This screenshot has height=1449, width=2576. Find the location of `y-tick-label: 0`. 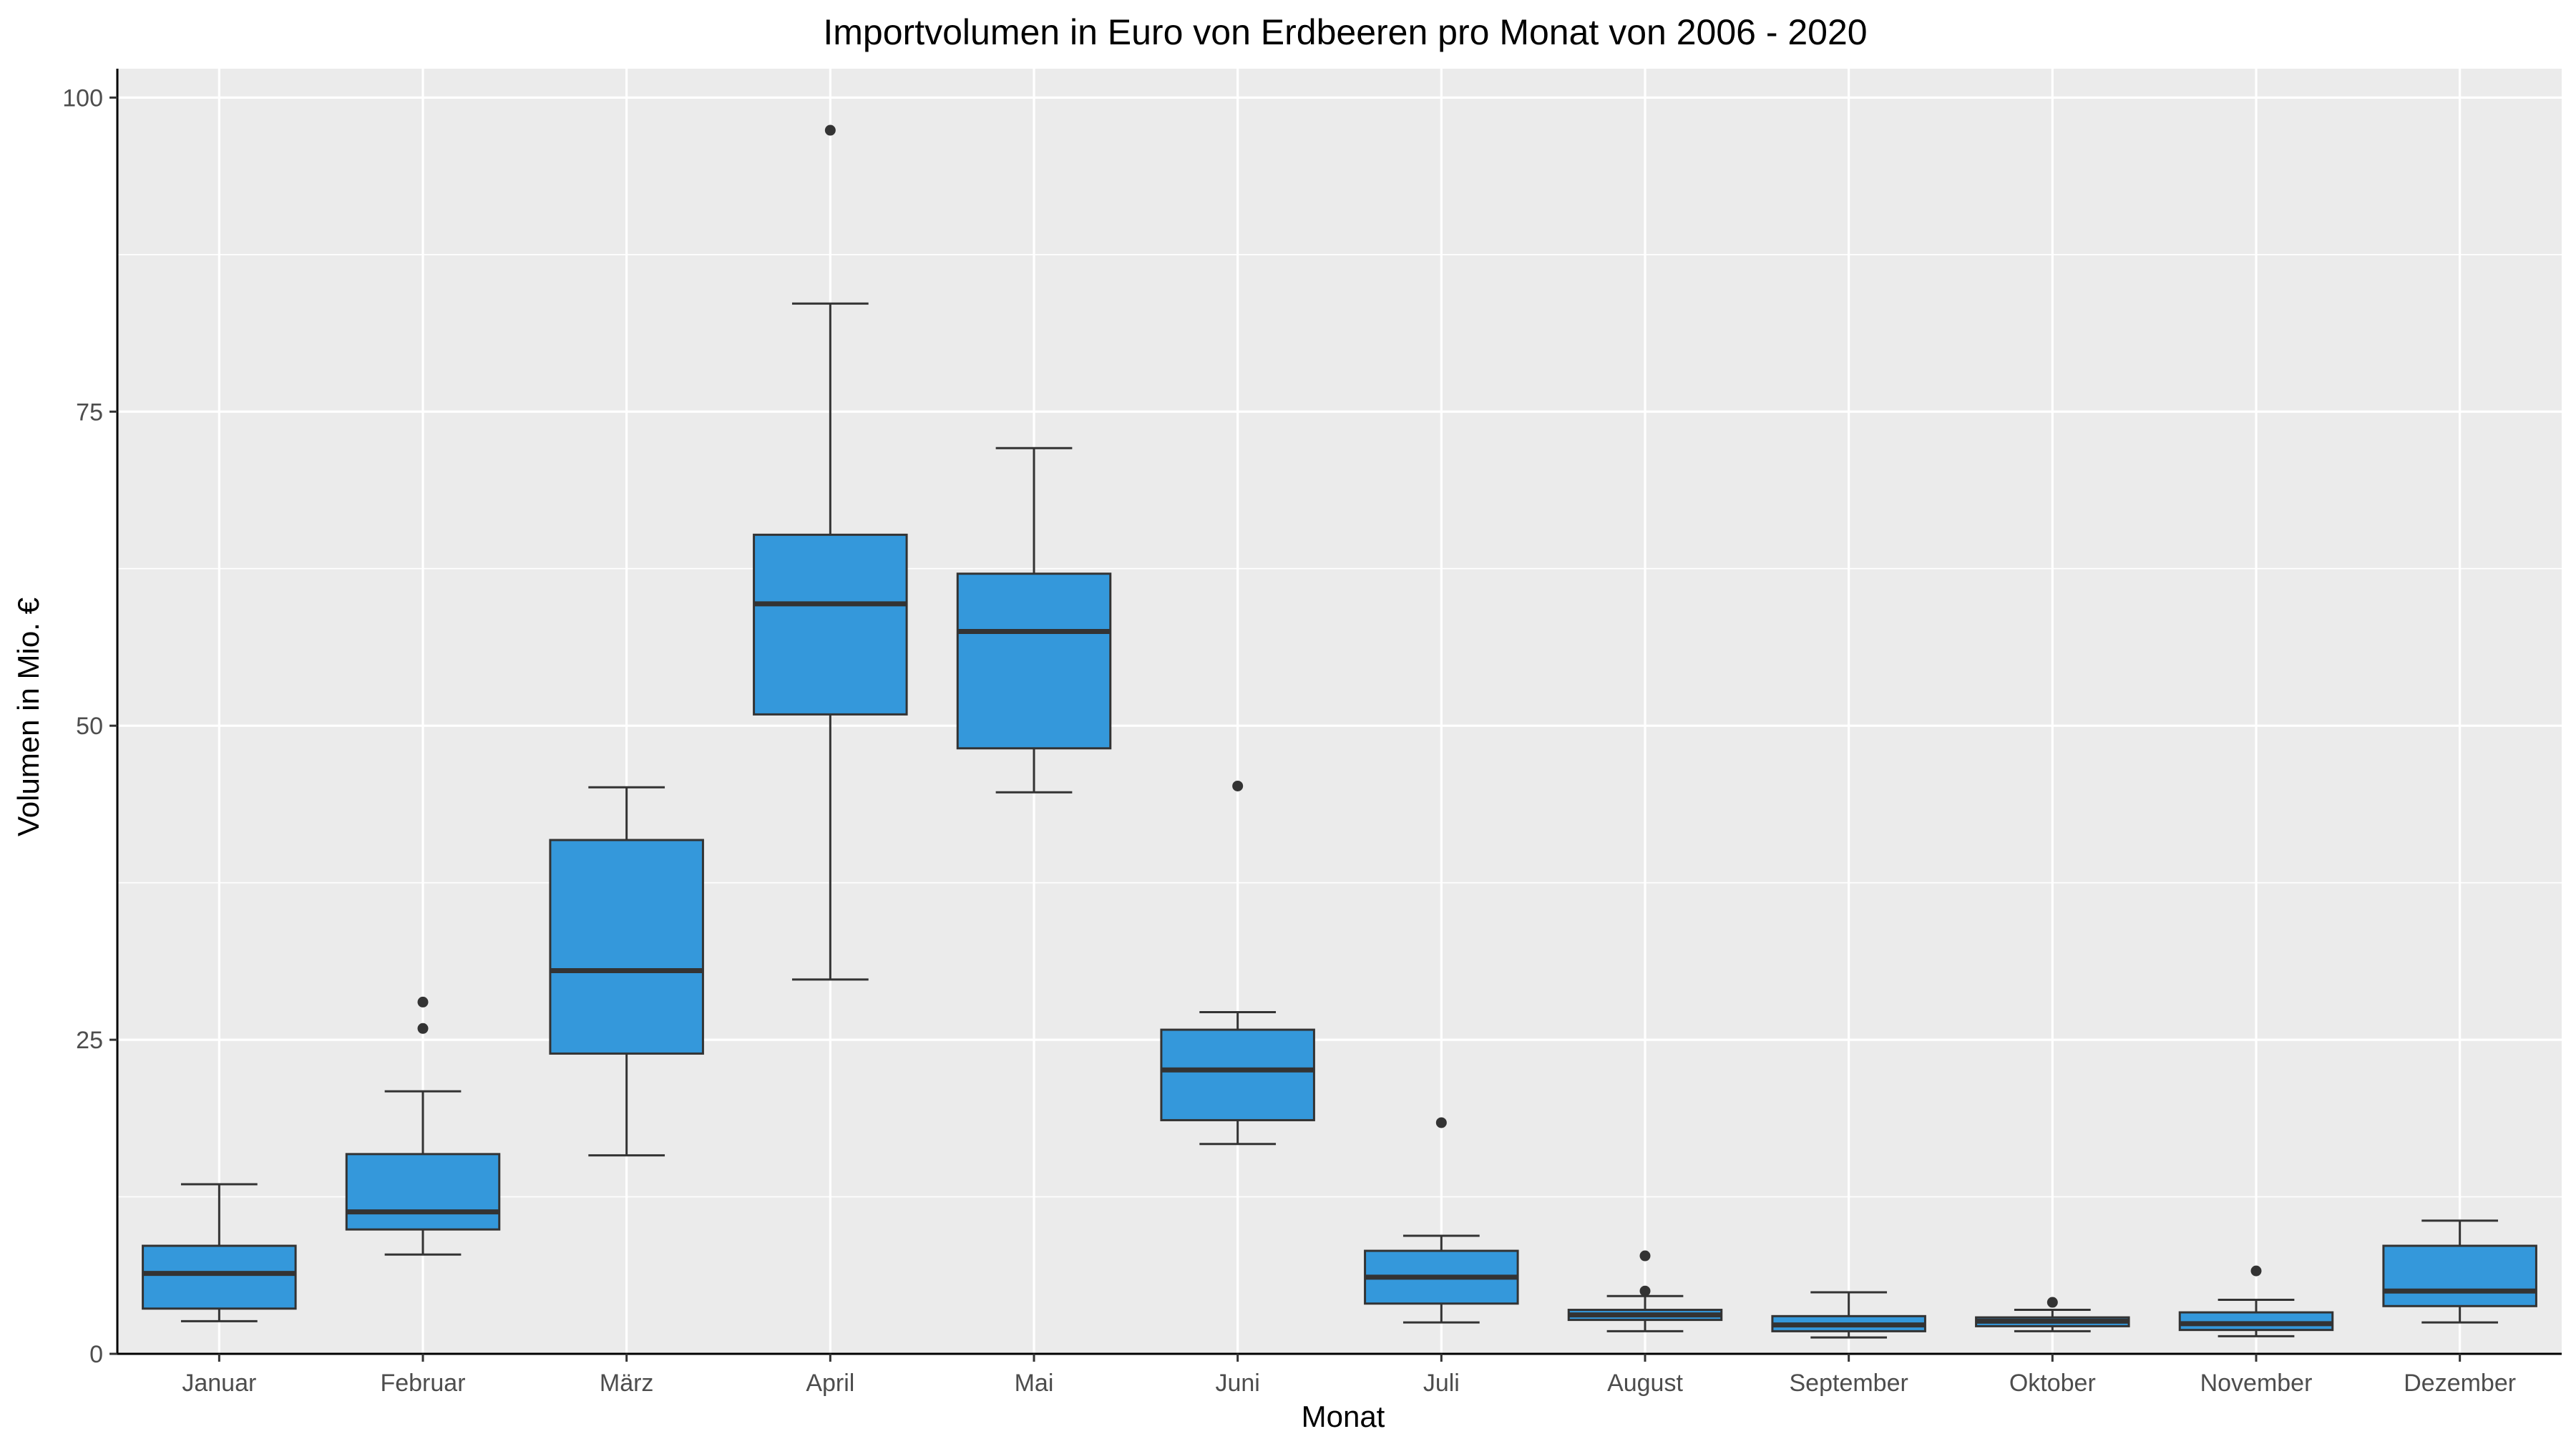

y-tick-label: 0 is located at coordinates (96, 1354).